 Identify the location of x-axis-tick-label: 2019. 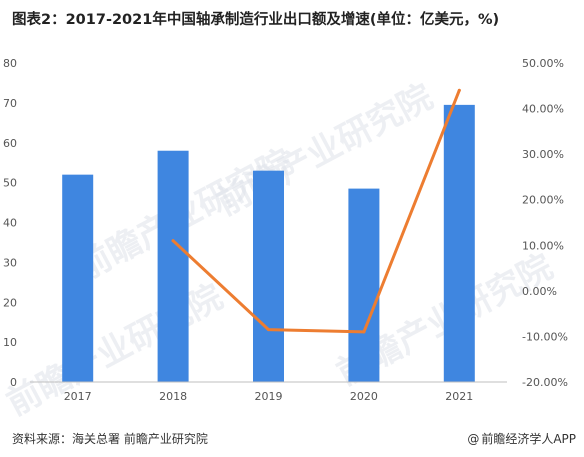
(269, 396).